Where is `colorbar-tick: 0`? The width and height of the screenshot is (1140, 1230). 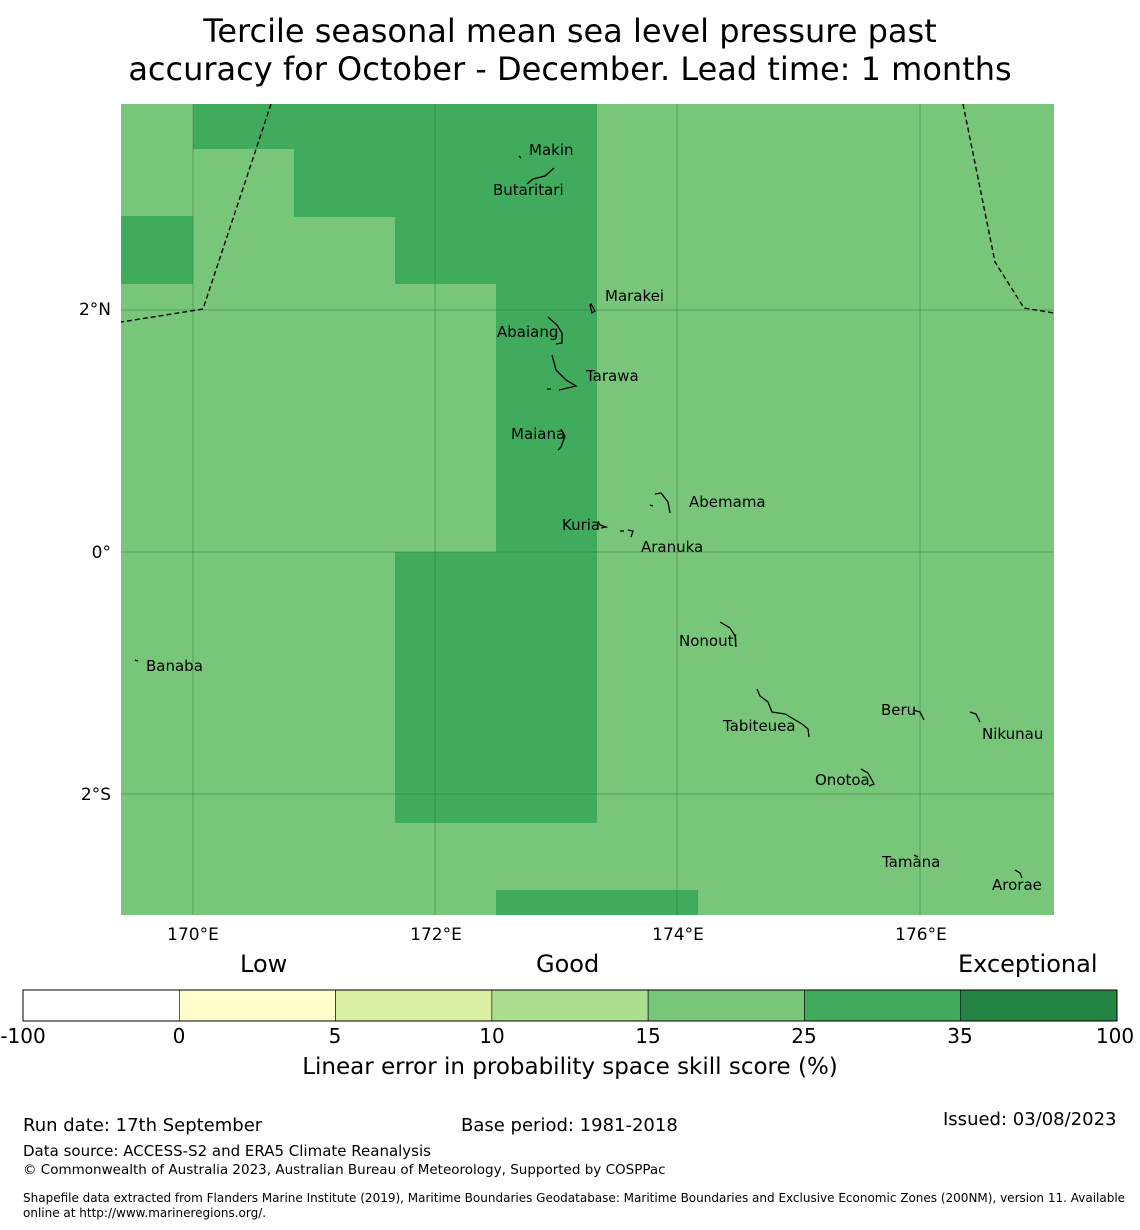
colorbar-tick: 0 is located at coordinates (179, 1036).